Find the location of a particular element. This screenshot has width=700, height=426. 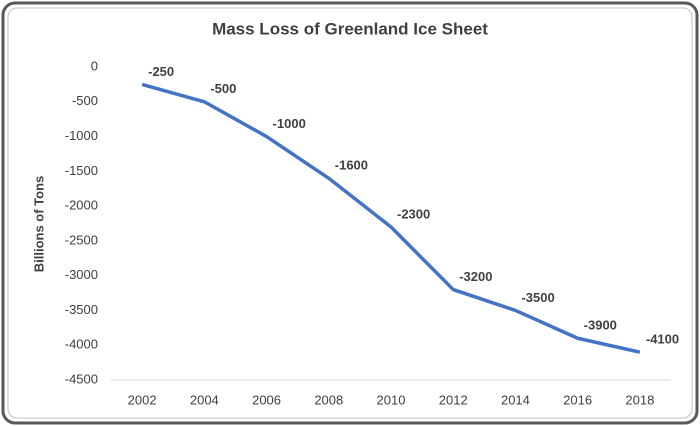

y-axis-label: Billions of Tons is located at coordinates (38, 224).